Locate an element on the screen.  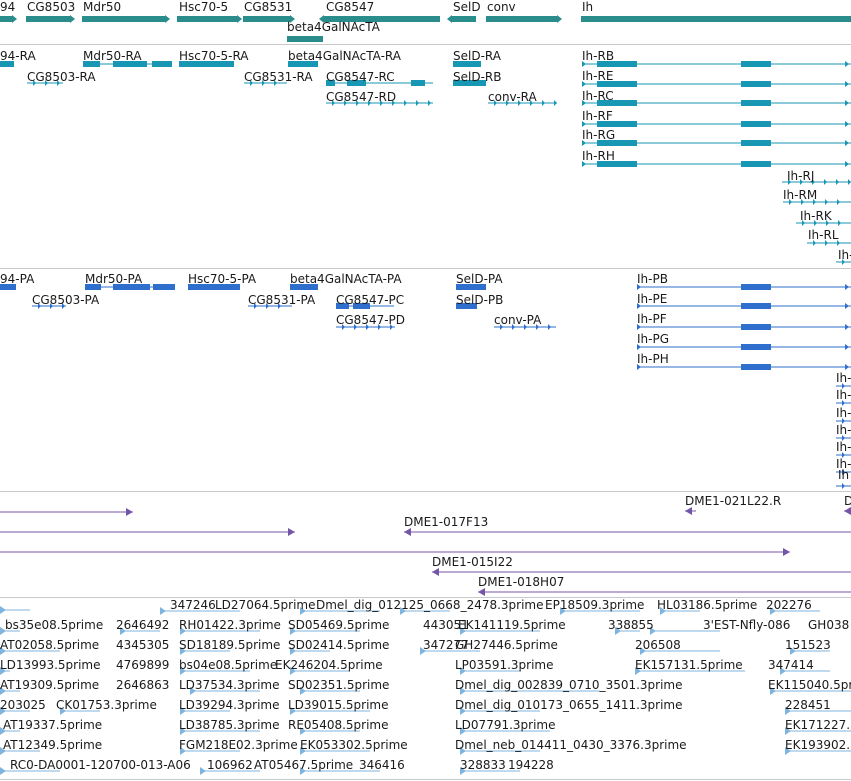
est-label: 347277 is located at coordinates (446, 645).